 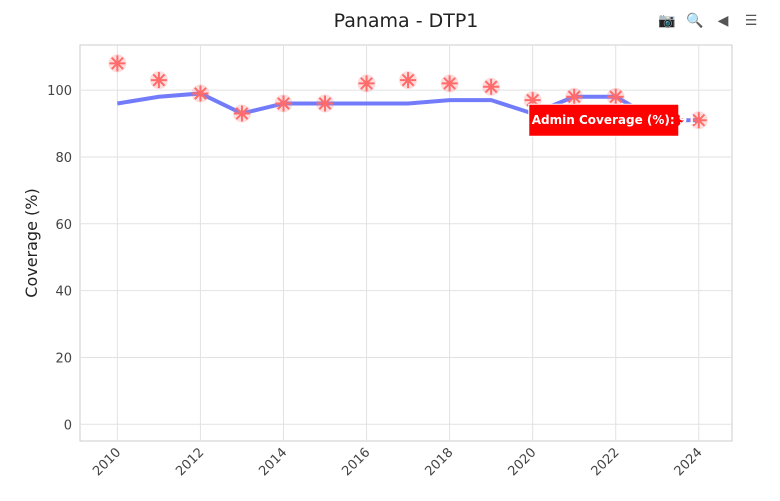 What do you see at coordinates (31, 242) in the screenshot?
I see `y-axis-label: Coverage (%)` at bounding box center [31, 242].